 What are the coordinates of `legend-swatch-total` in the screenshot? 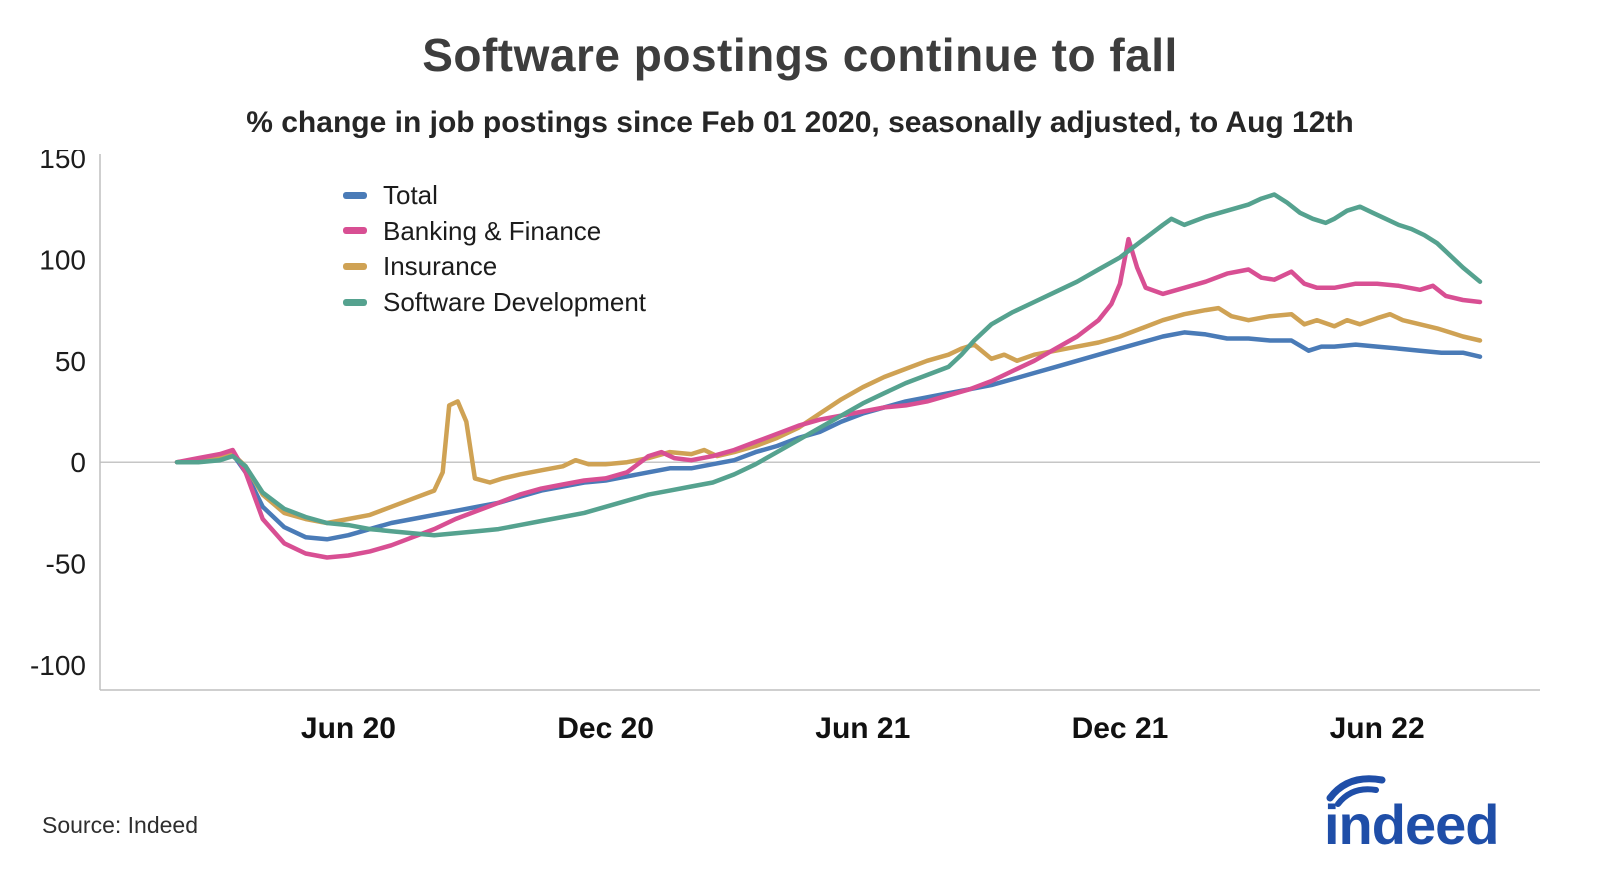 It's located at (355, 195).